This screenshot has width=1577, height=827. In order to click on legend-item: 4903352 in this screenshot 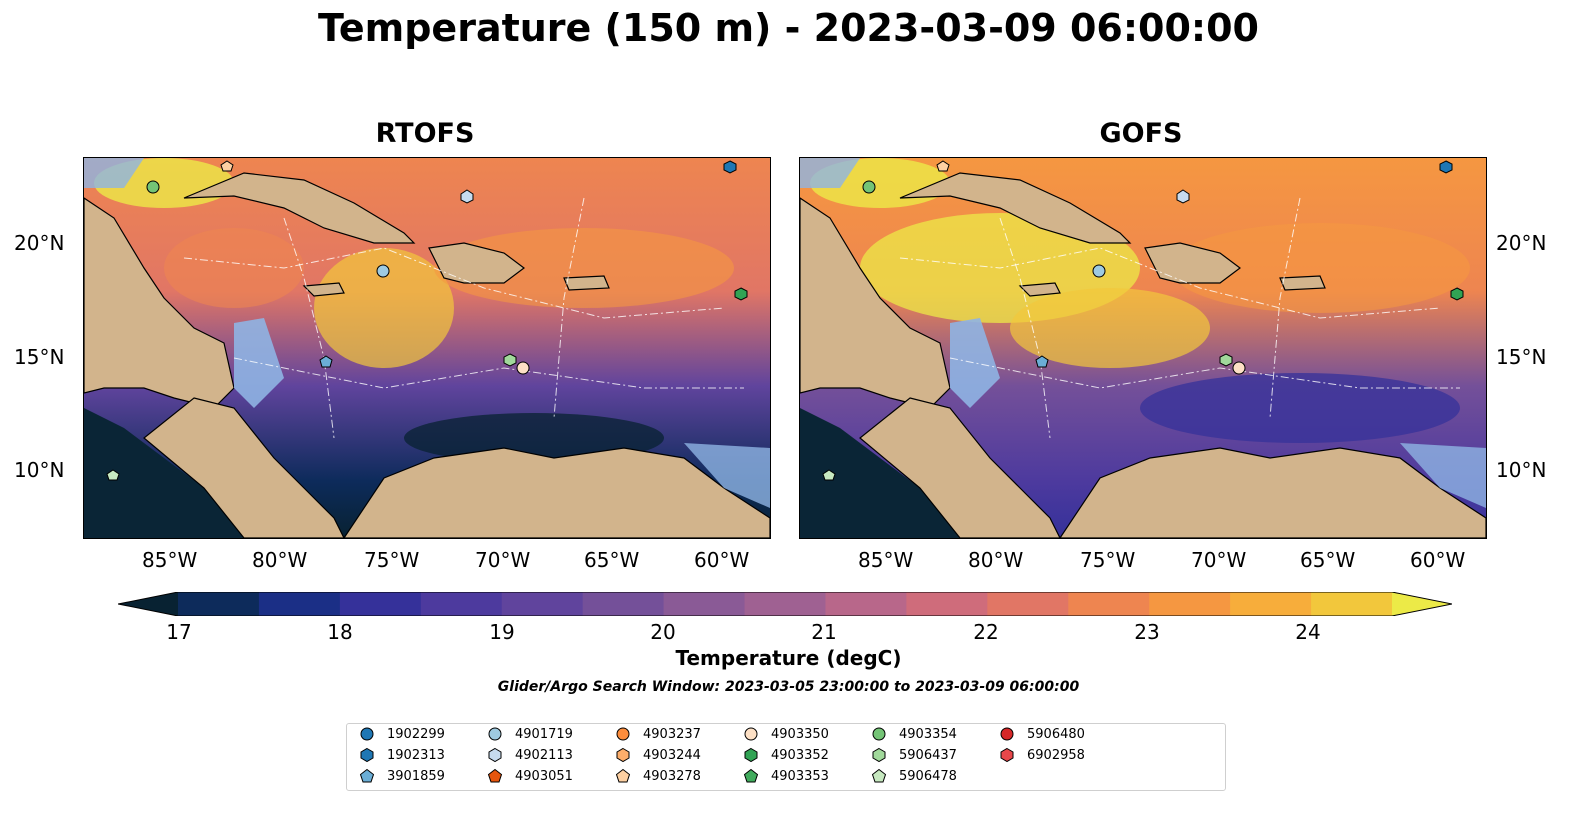, I will do `click(786, 755)`.